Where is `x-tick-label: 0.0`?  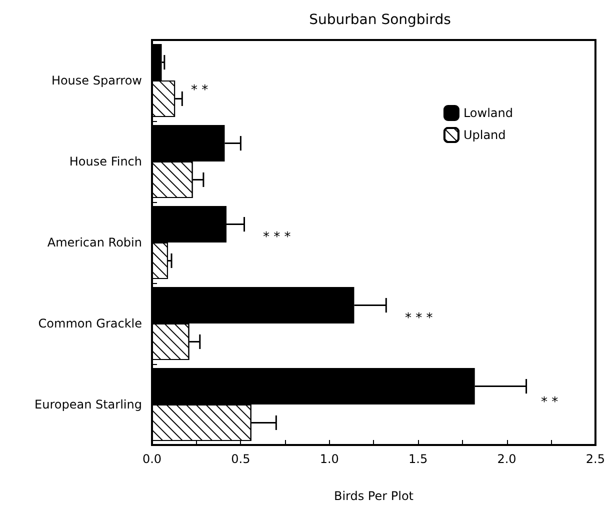
x-tick-label: 0.0 is located at coordinates (152, 459).